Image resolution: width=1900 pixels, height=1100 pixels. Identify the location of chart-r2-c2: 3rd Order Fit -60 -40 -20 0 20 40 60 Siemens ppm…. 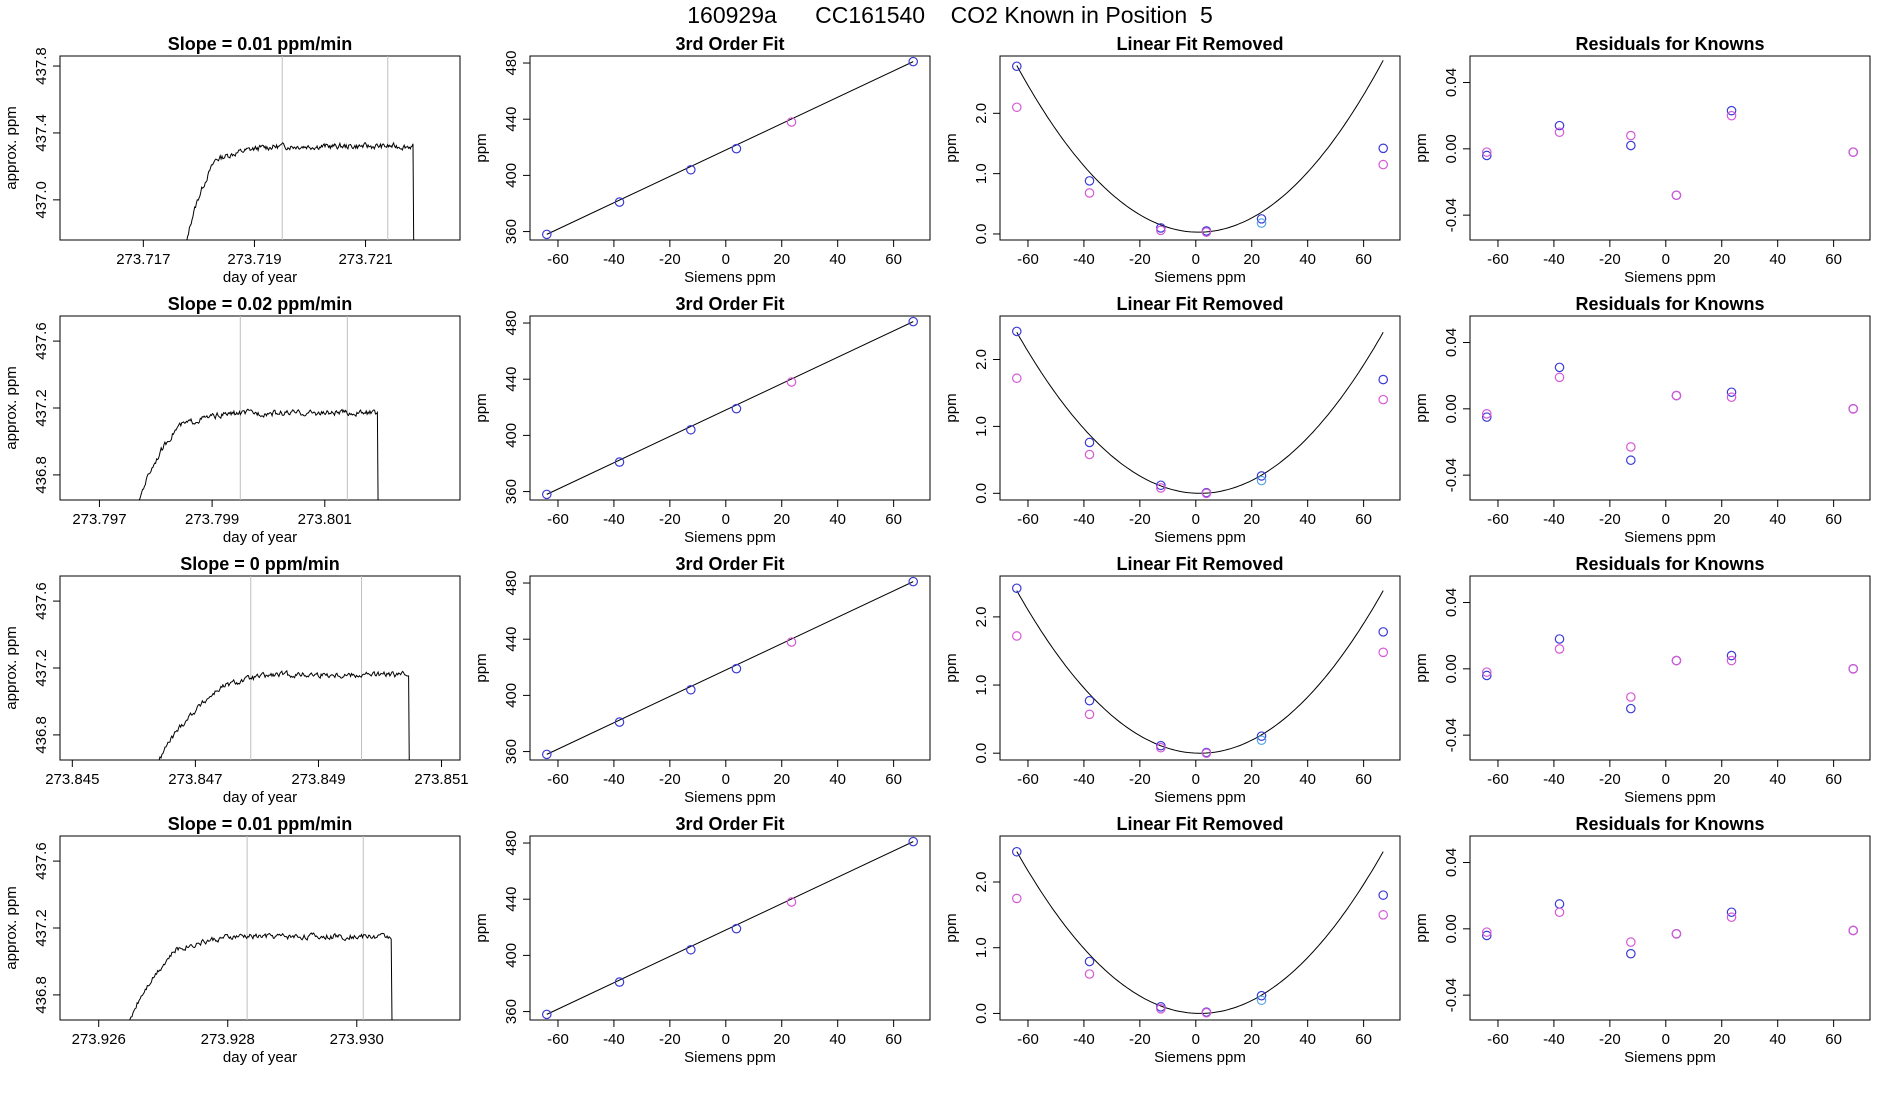
(702, 420).